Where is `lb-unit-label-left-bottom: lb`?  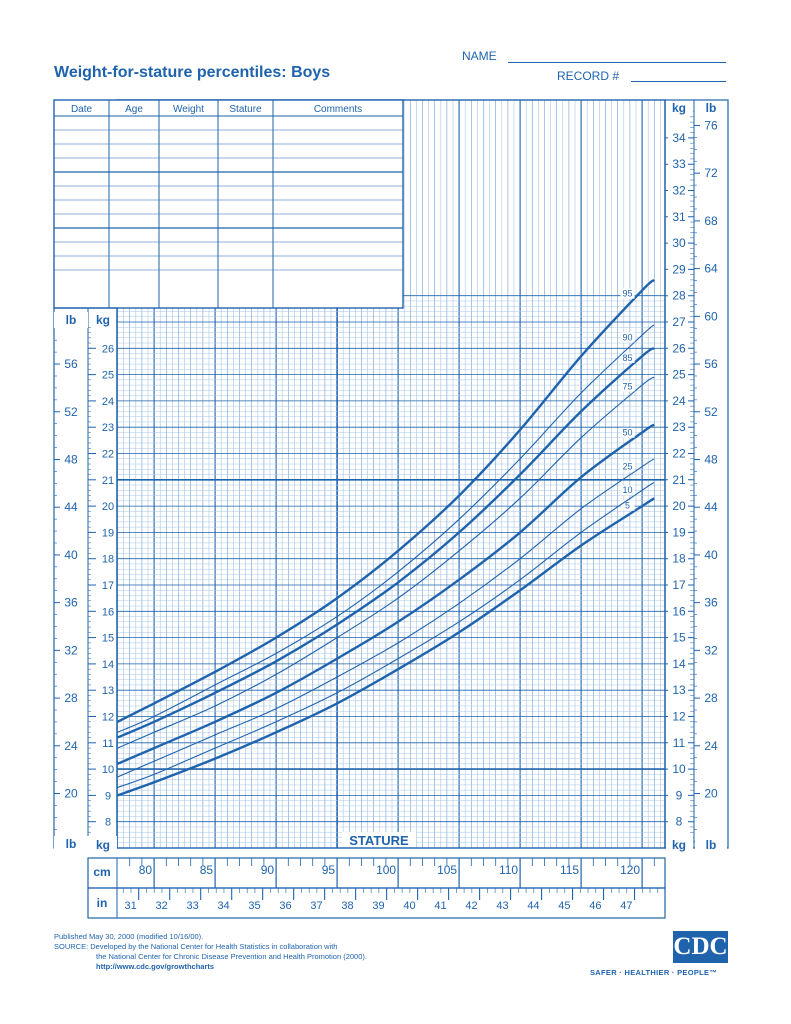 lb-unit-label-left-bottom: lb is located at coordinates (71, 844).